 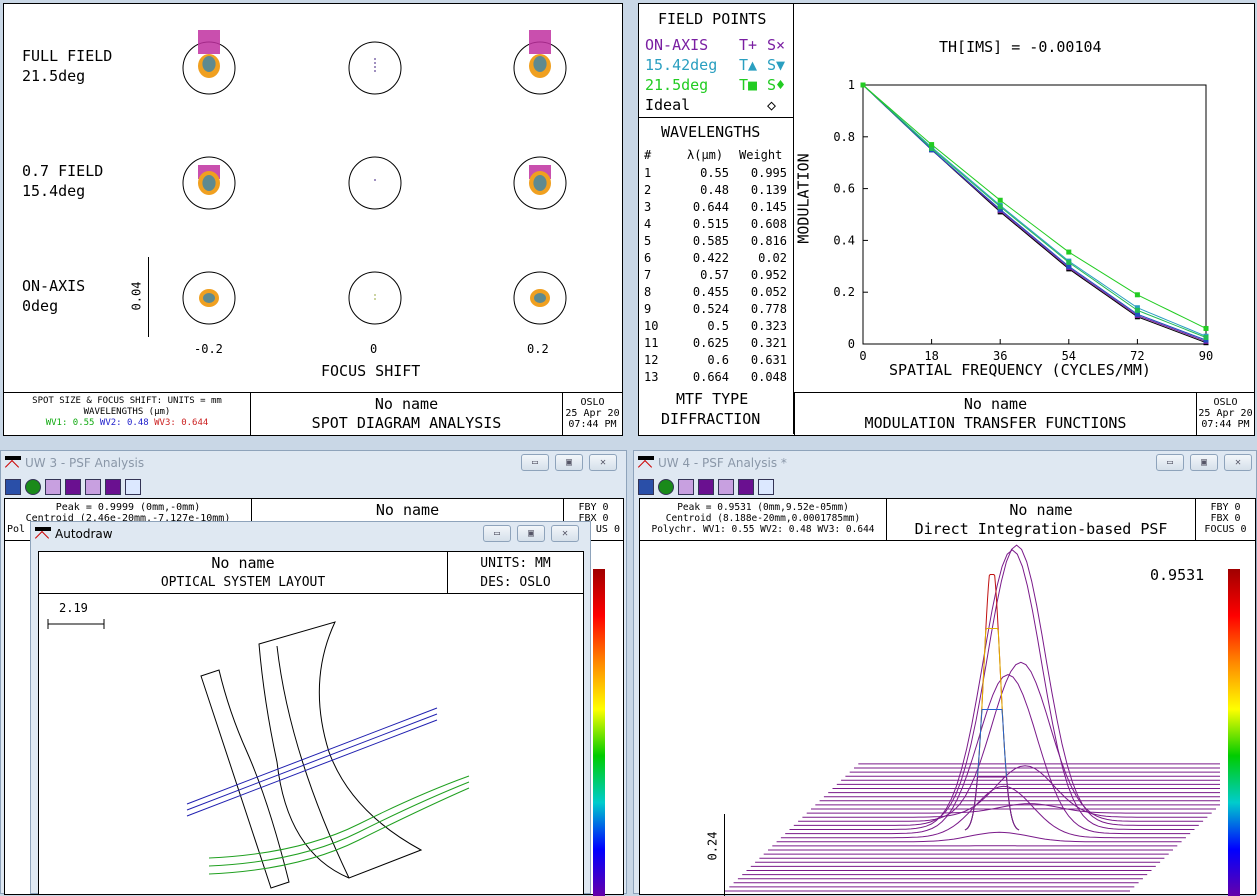 I want to click on wl-weight: 0.139, so click(x=763, y=190).